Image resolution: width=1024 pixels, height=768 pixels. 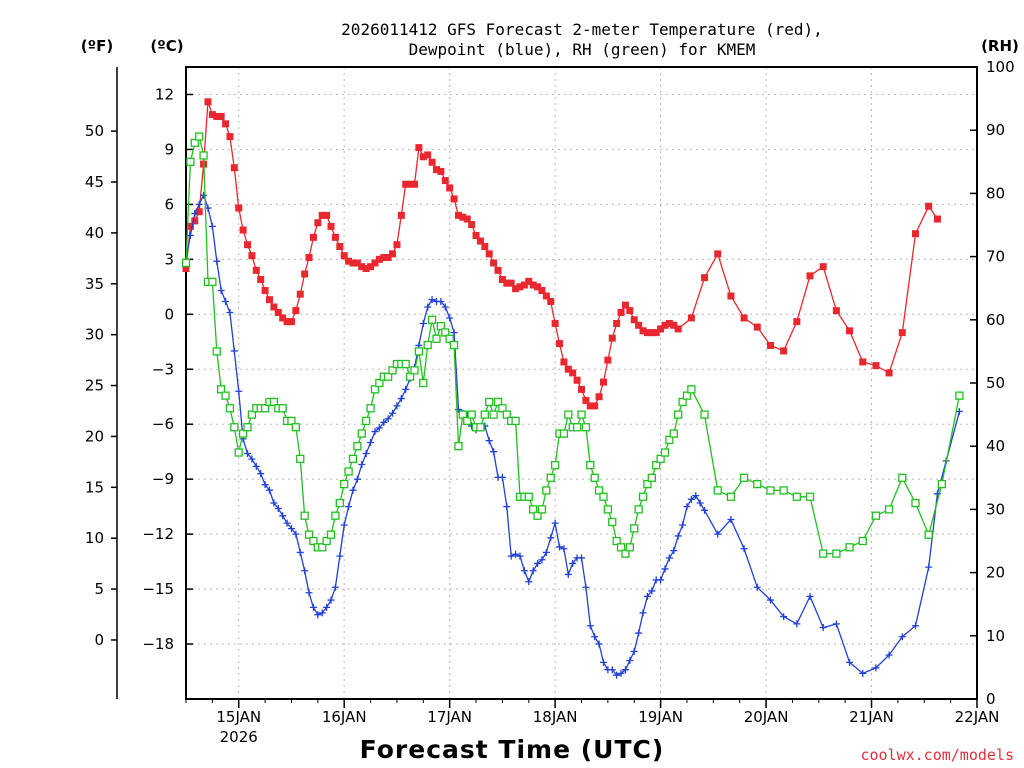 What do you see at coordinates (169, 259) in the screenshot?
I see `celsius-tick-label: 3` at bounding box center [169, 259].